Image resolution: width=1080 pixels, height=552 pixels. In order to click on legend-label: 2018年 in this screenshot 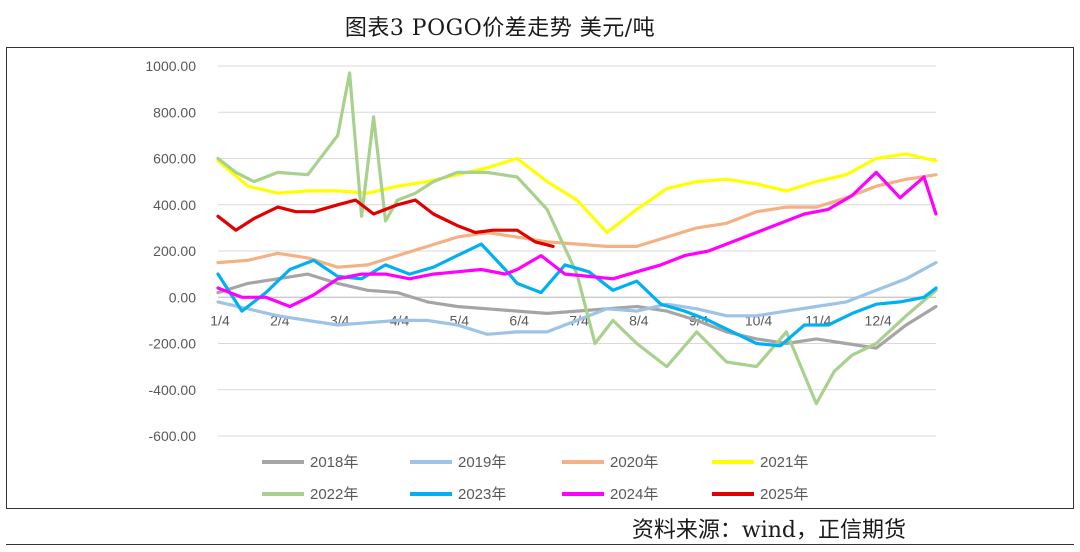, I will do `click(334, 462)`.